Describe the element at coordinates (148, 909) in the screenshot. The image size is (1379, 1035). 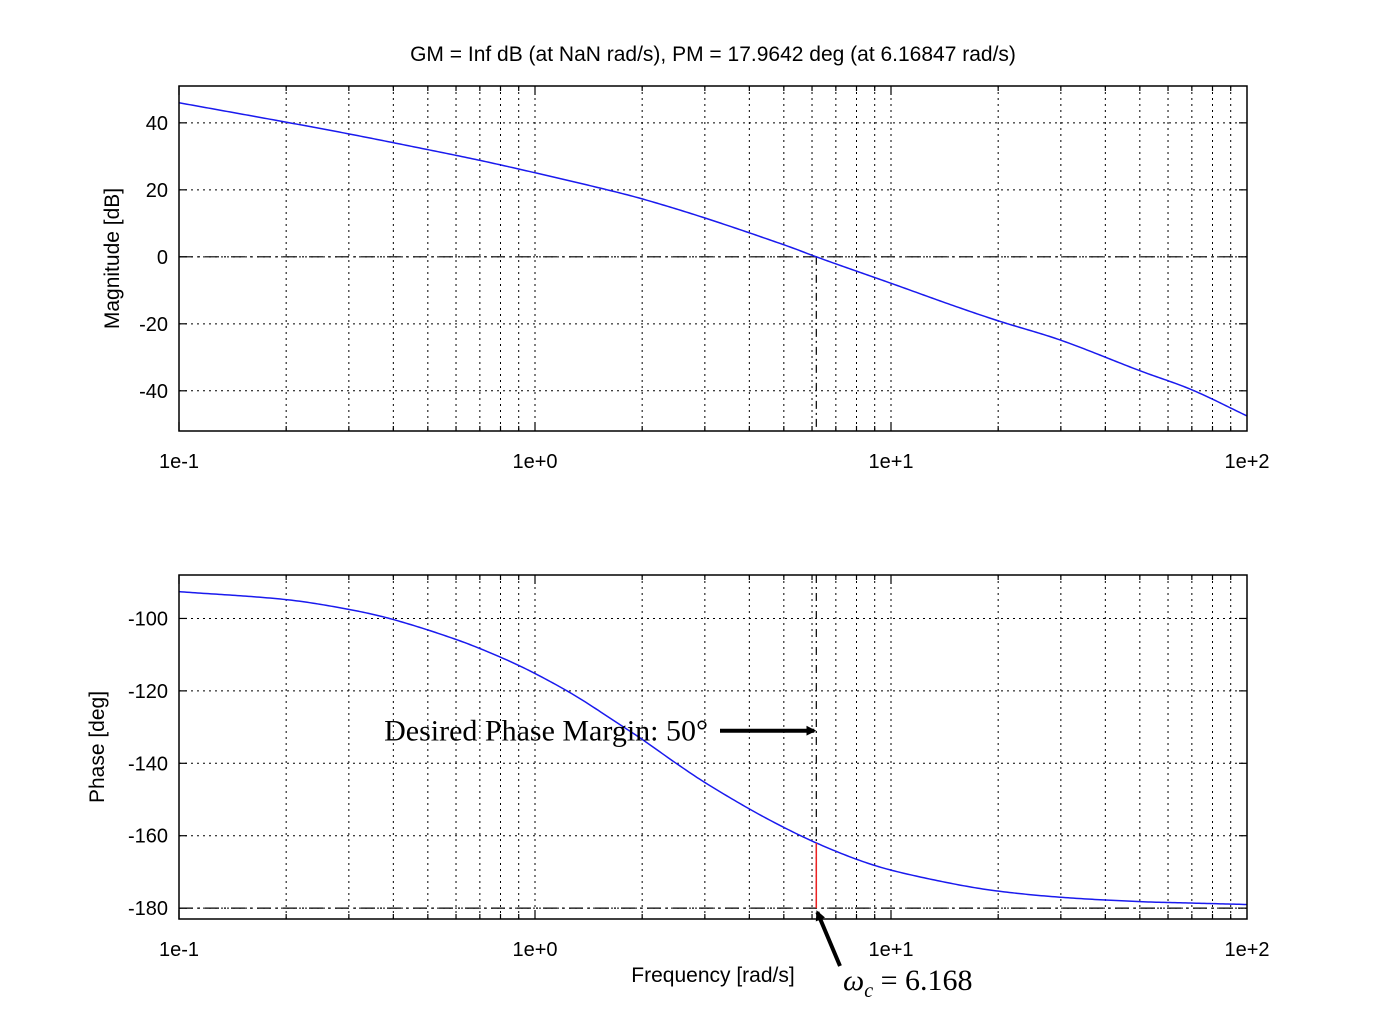
I see `phase-y-tick-label: -180` at that location.